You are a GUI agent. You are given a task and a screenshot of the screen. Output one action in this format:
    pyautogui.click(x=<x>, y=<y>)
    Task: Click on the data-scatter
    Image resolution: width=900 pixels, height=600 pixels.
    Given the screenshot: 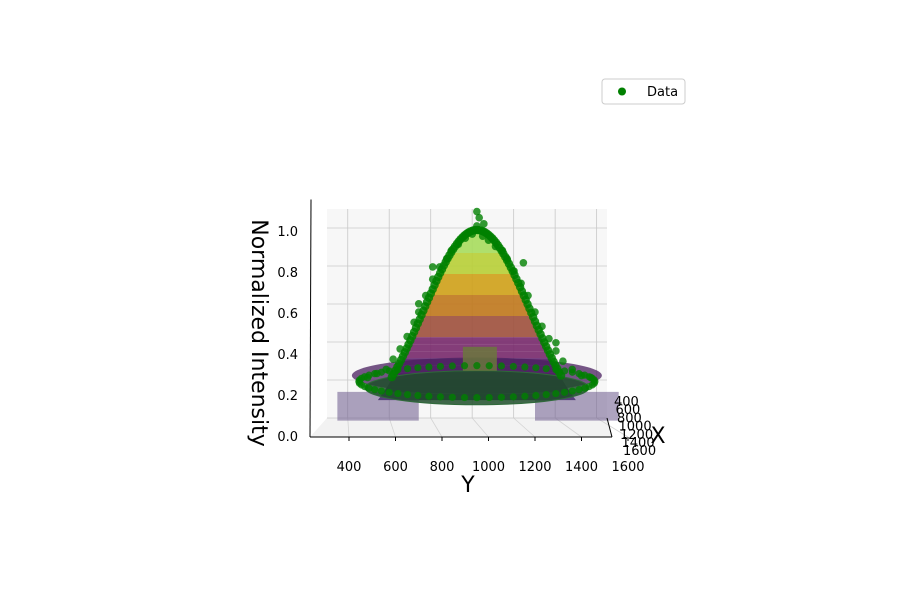 What is the action you would take?
    pyautogui.click(x=477, y=304)
    